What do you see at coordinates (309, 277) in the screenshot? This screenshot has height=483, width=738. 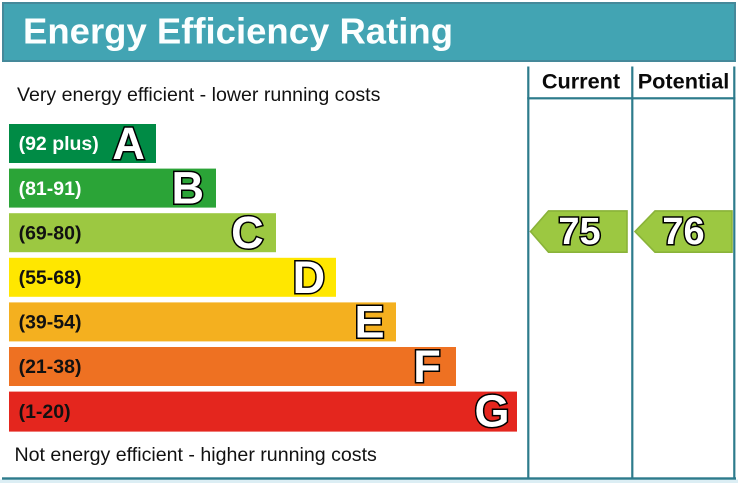 I see `svg-text: D` at bounding box center [309, 277].